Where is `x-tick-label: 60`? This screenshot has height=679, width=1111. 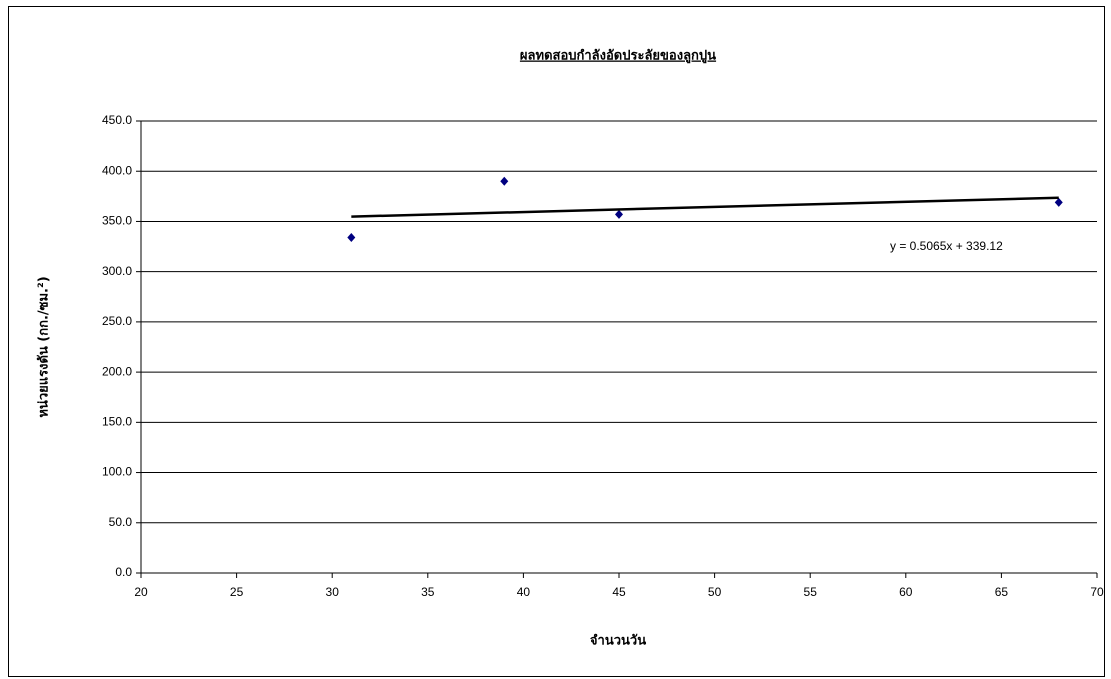 x-tick-label: 60 is located at coordinates (906, 592).